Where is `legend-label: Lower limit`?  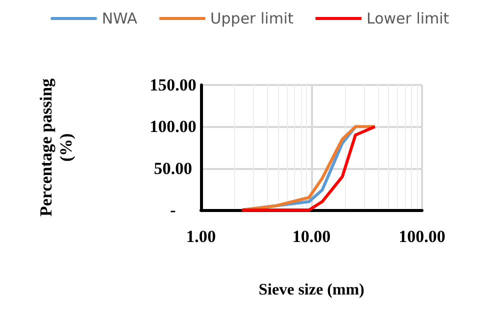 legend-label: Lower limit is located at coordinates (408, 19).